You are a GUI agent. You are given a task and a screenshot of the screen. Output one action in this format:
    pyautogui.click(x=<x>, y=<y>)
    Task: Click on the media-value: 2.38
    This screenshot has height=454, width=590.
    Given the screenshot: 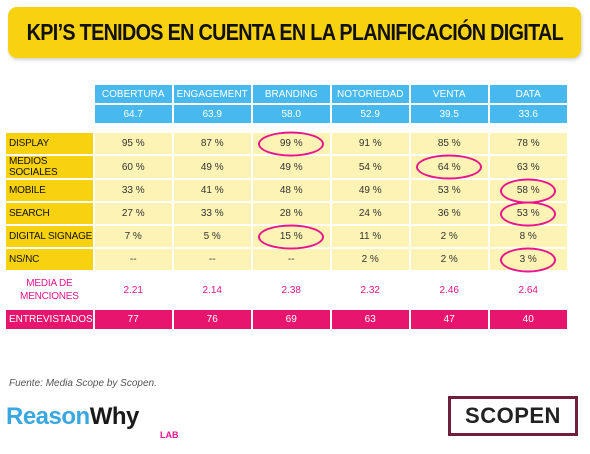 What is the action you would take?
    pyautogui.click(x=291, y=290)
    